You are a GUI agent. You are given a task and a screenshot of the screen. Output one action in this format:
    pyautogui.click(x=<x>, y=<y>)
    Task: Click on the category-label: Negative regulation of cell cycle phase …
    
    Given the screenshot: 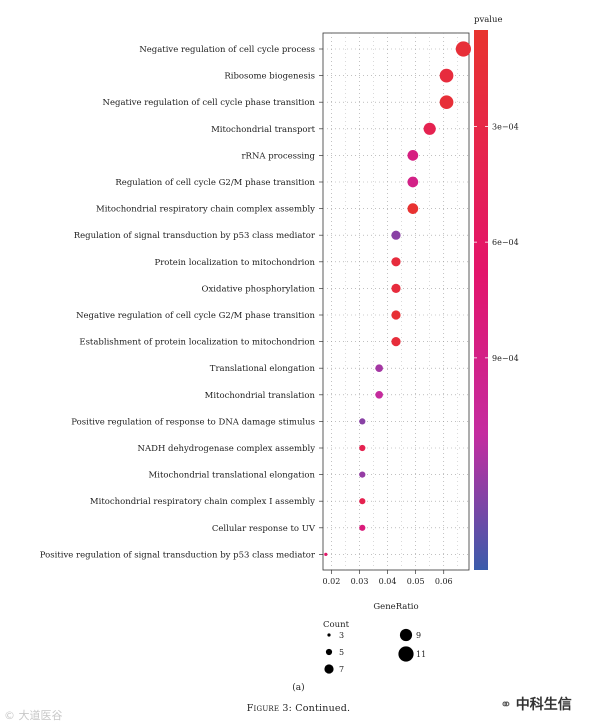 What is the action you would take?
    pyautogui.click(x=209, y=103)
    